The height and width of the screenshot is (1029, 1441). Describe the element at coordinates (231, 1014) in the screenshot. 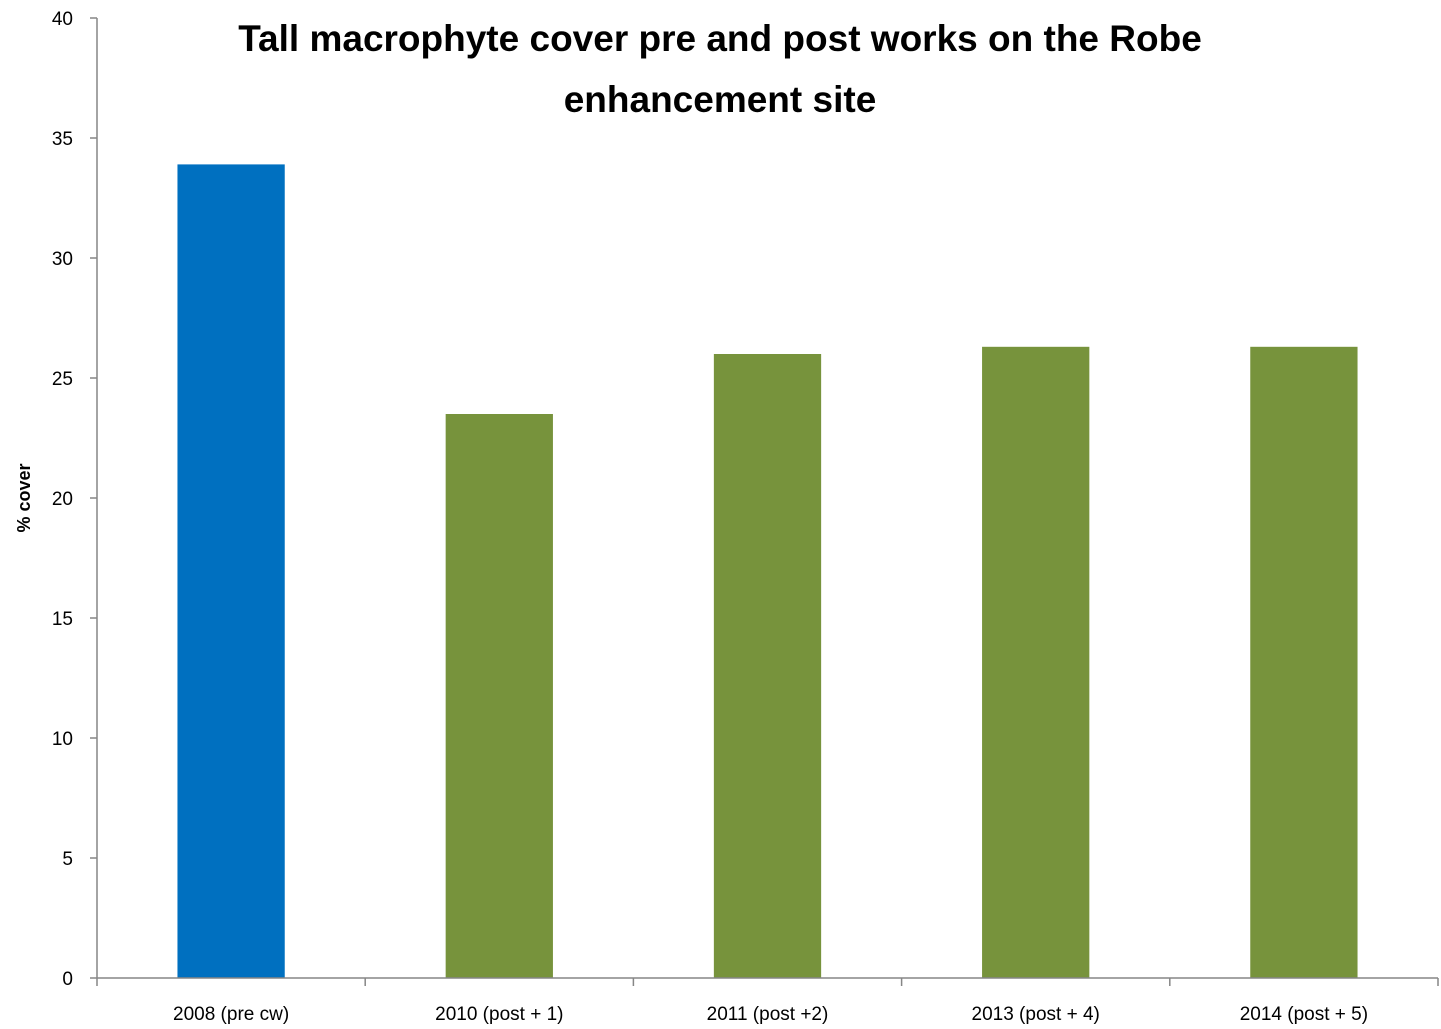

I see `x-category-label-0: 2008 (pre cw)` at that location.